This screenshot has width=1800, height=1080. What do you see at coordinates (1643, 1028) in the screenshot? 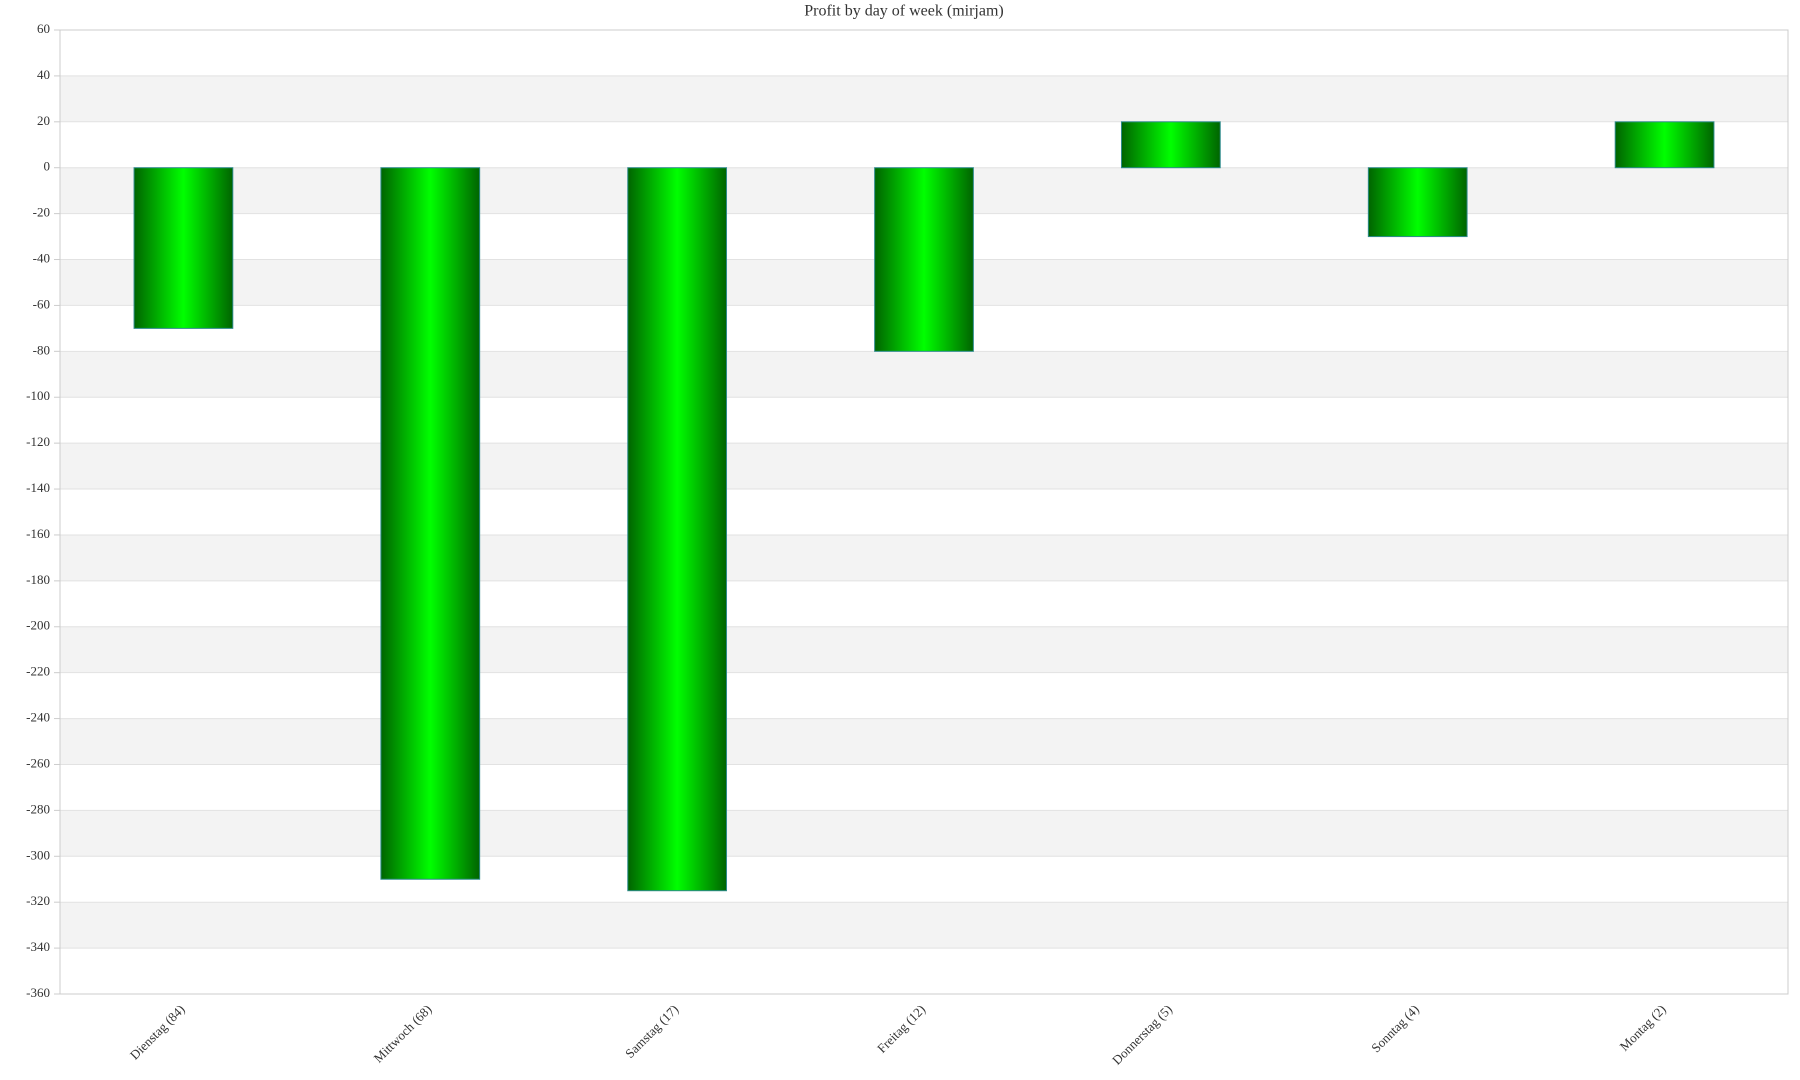
I see `x-tick-label: Montag (2)` at bounding box center [1643, 1028].